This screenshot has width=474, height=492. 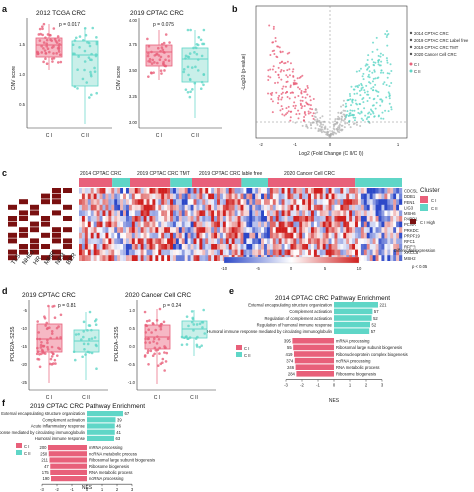 I want to click on bar-term-label: Ribonucleoprotein complex biogenesis, so click(x=372, y=354).